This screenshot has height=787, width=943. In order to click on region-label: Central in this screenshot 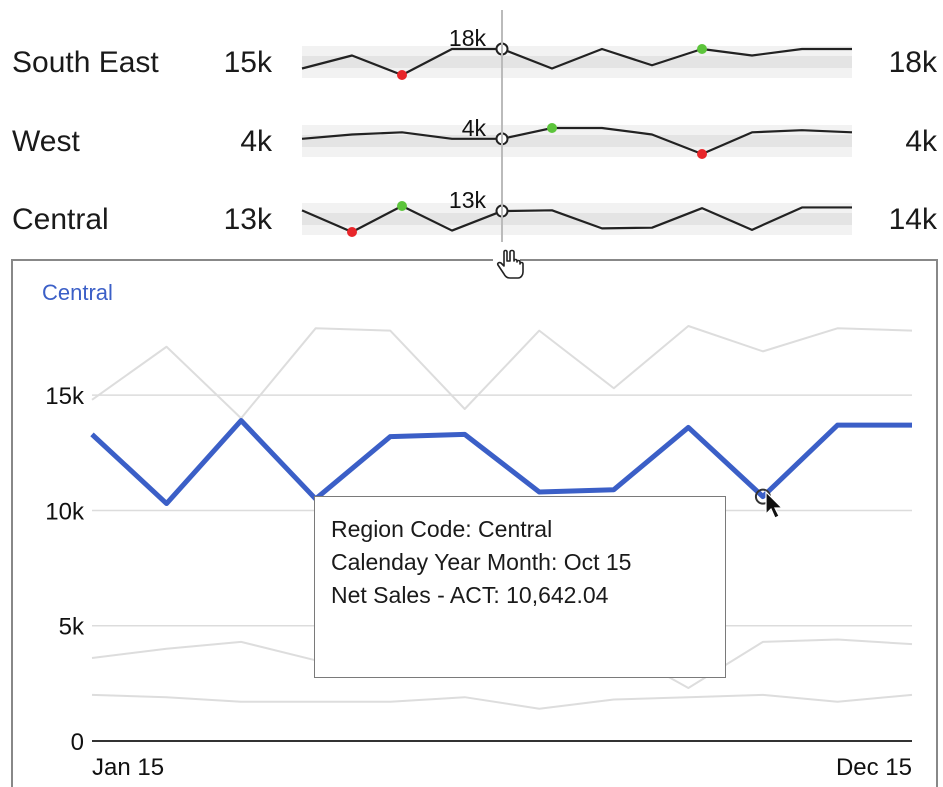, I will do `click(60, 219)`.